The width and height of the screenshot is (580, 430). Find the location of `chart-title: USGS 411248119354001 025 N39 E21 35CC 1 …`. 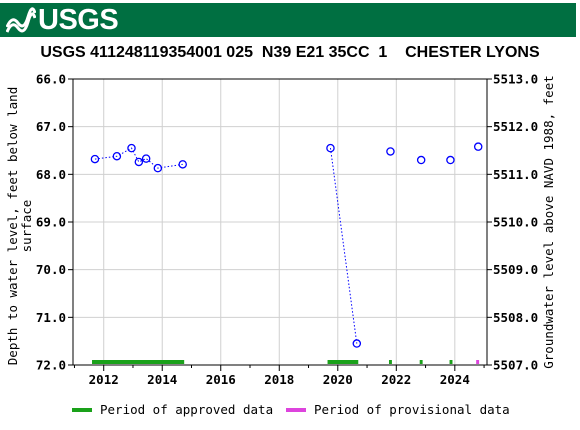

chart-title: USGS 411248119354001 025 N39 E21 35CC 1 … is located at coordinates (290, 52).